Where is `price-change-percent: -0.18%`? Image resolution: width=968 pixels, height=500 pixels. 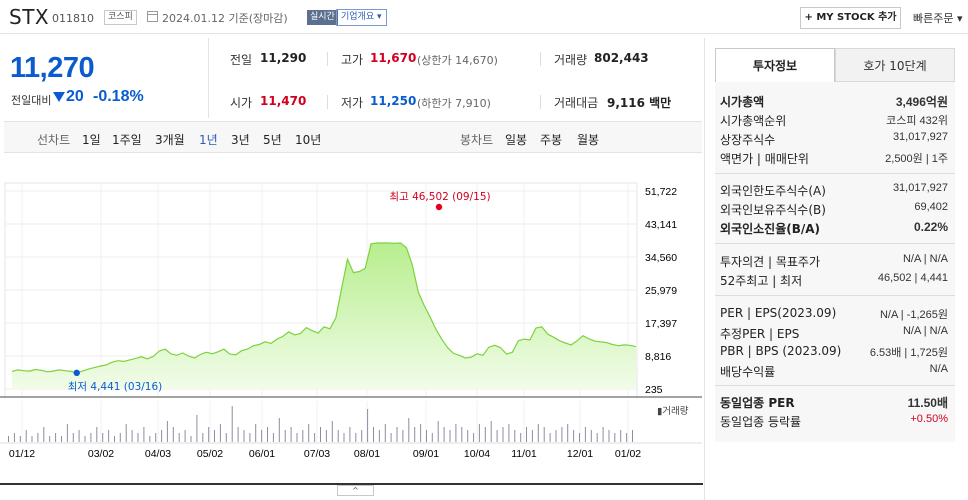
price-change-percent: -0.18% is located at coordinates (118, 96).